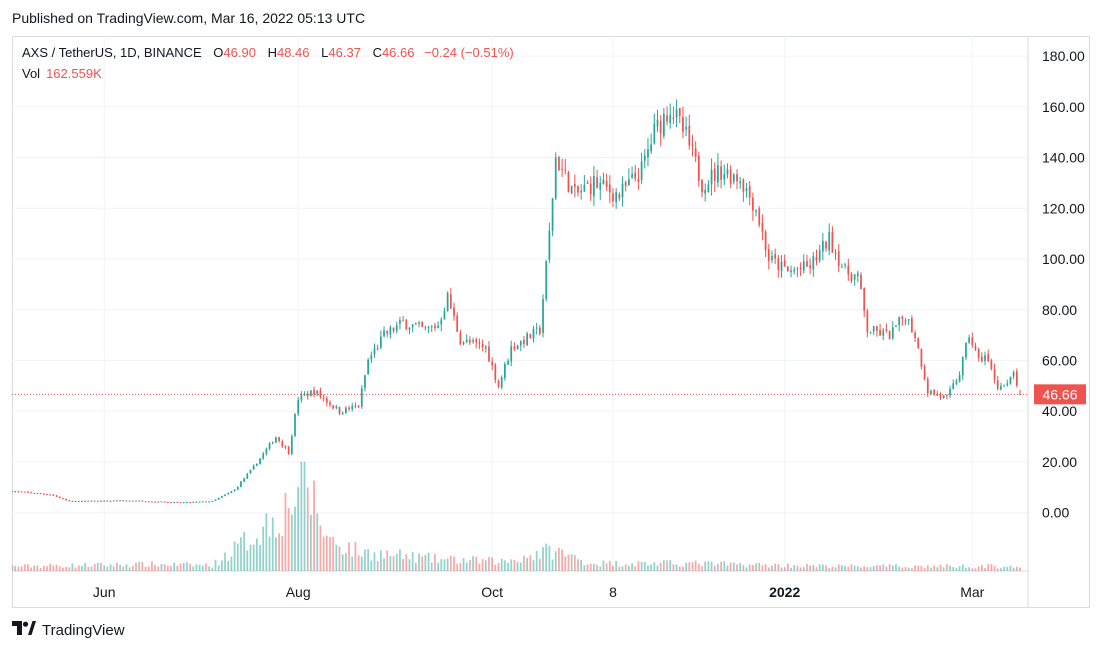  I want to click on y-tick-label: 120.00, so click(1063, 208).